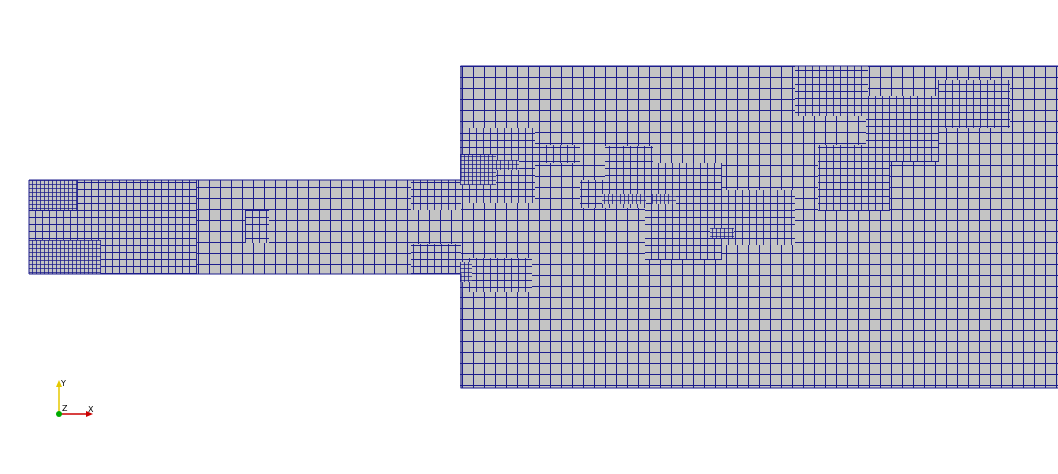 This screenshot has width=1058, height=474. I want to click on y-axis-label: Y, so click(63, 383).